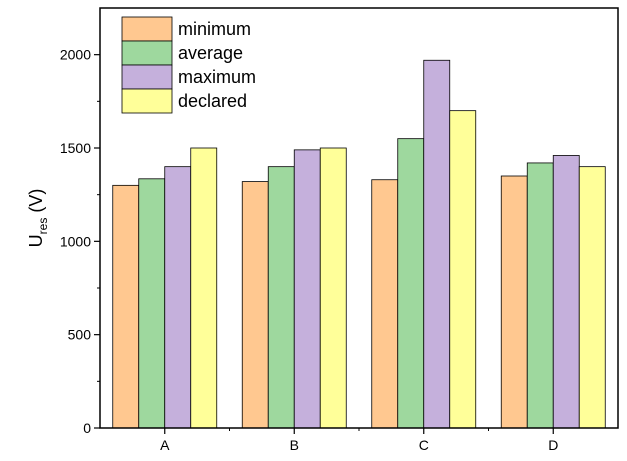 Image resolution: width=627 pixels, height=461 pixels. What do you see at coordinates (75, 241) in the screenshot?
I see `y-tick-label: 1000` at bounding box center [75, 241].